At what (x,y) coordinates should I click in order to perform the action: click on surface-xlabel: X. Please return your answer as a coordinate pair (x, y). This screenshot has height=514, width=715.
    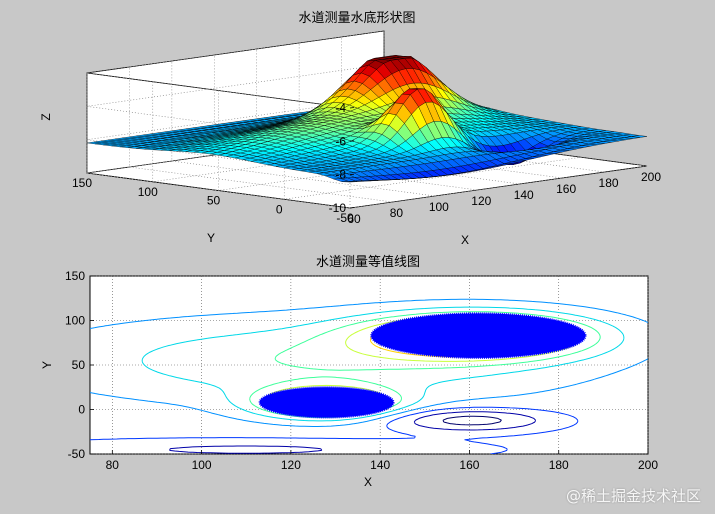
    Looking at the image, I should click on (465, 240).